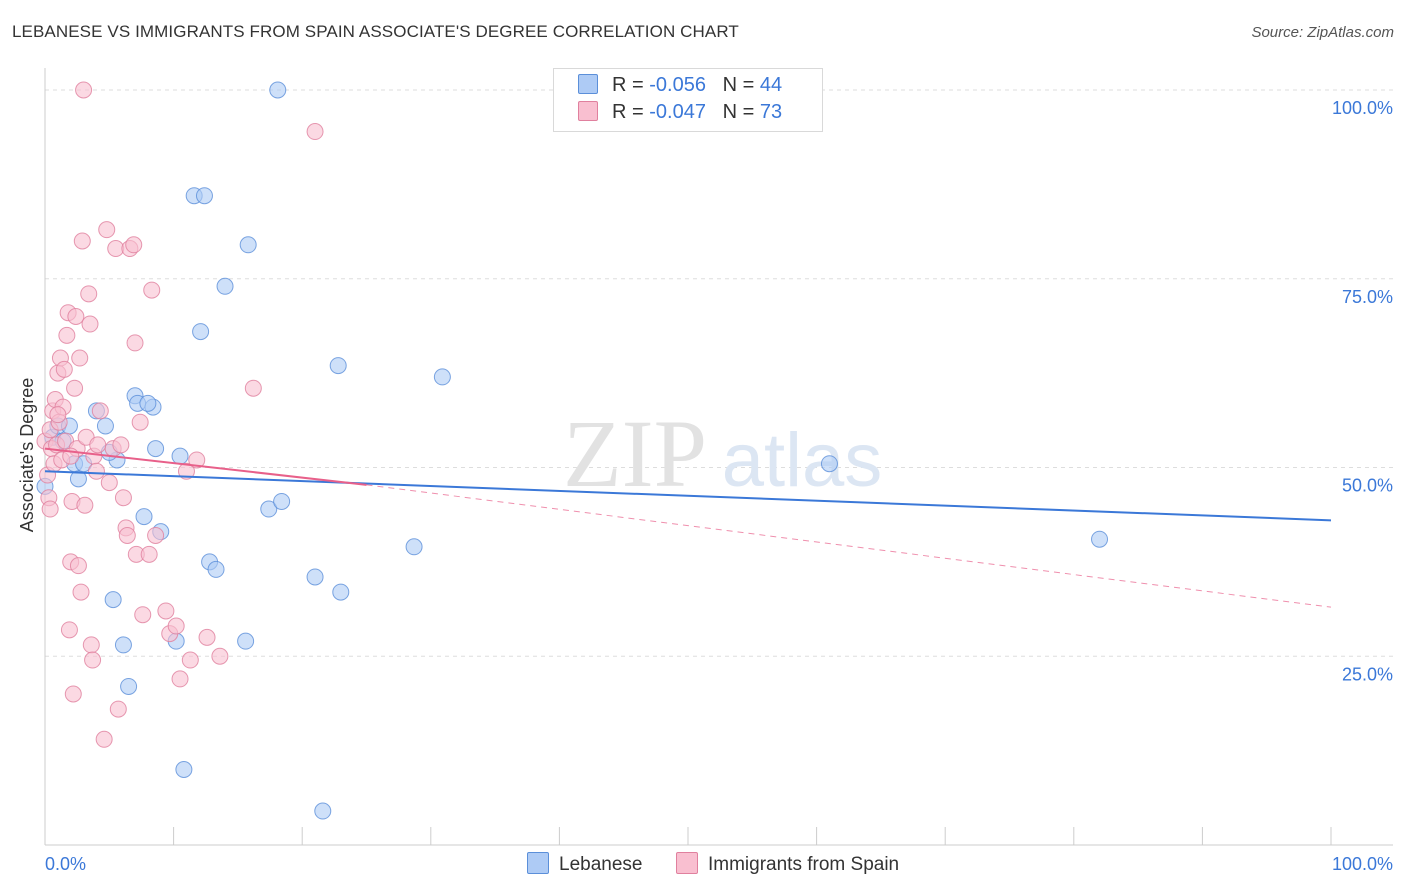  What do you see at coordinates (538, 863) in the screenshot?
I see `bottom-legend-swatch-lebanese` at bounding box center [538, 863].